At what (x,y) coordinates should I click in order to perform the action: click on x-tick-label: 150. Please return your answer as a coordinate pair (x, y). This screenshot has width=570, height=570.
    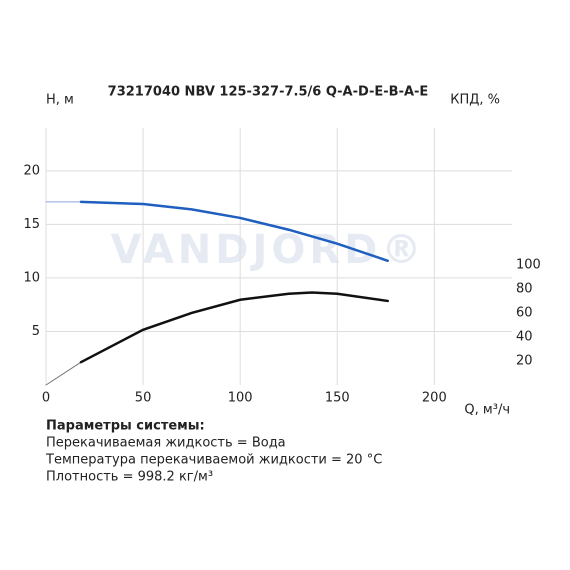
    Looking at the image, I should click on (337, 398).